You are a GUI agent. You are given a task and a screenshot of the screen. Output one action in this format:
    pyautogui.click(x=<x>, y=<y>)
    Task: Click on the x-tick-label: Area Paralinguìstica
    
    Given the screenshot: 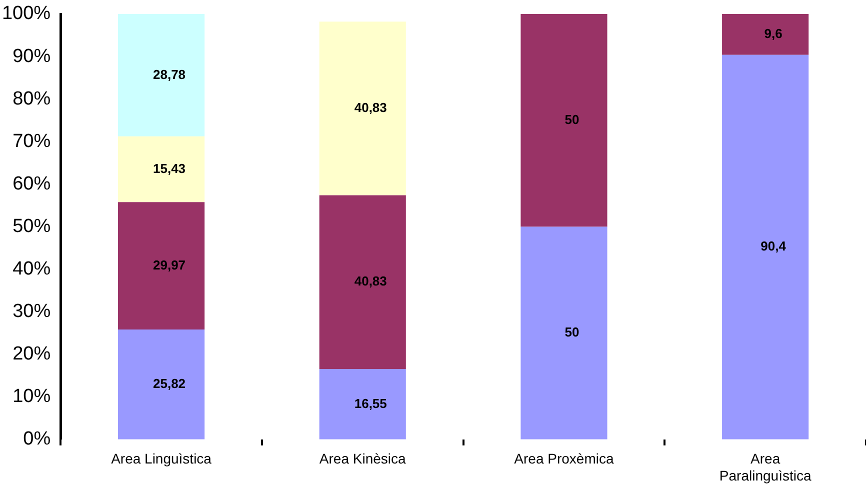 What is the action you would take?
    pyautogui.click(x=765, y=467)
    